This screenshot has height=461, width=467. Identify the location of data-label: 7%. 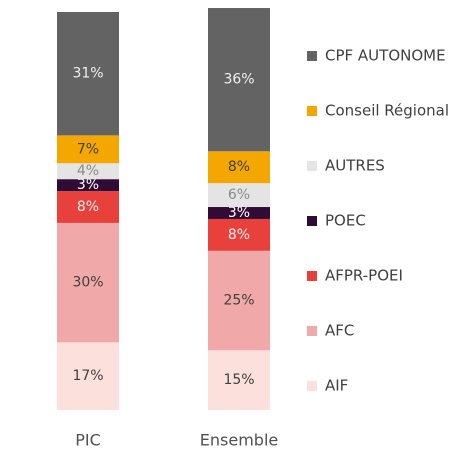
(88, 149).